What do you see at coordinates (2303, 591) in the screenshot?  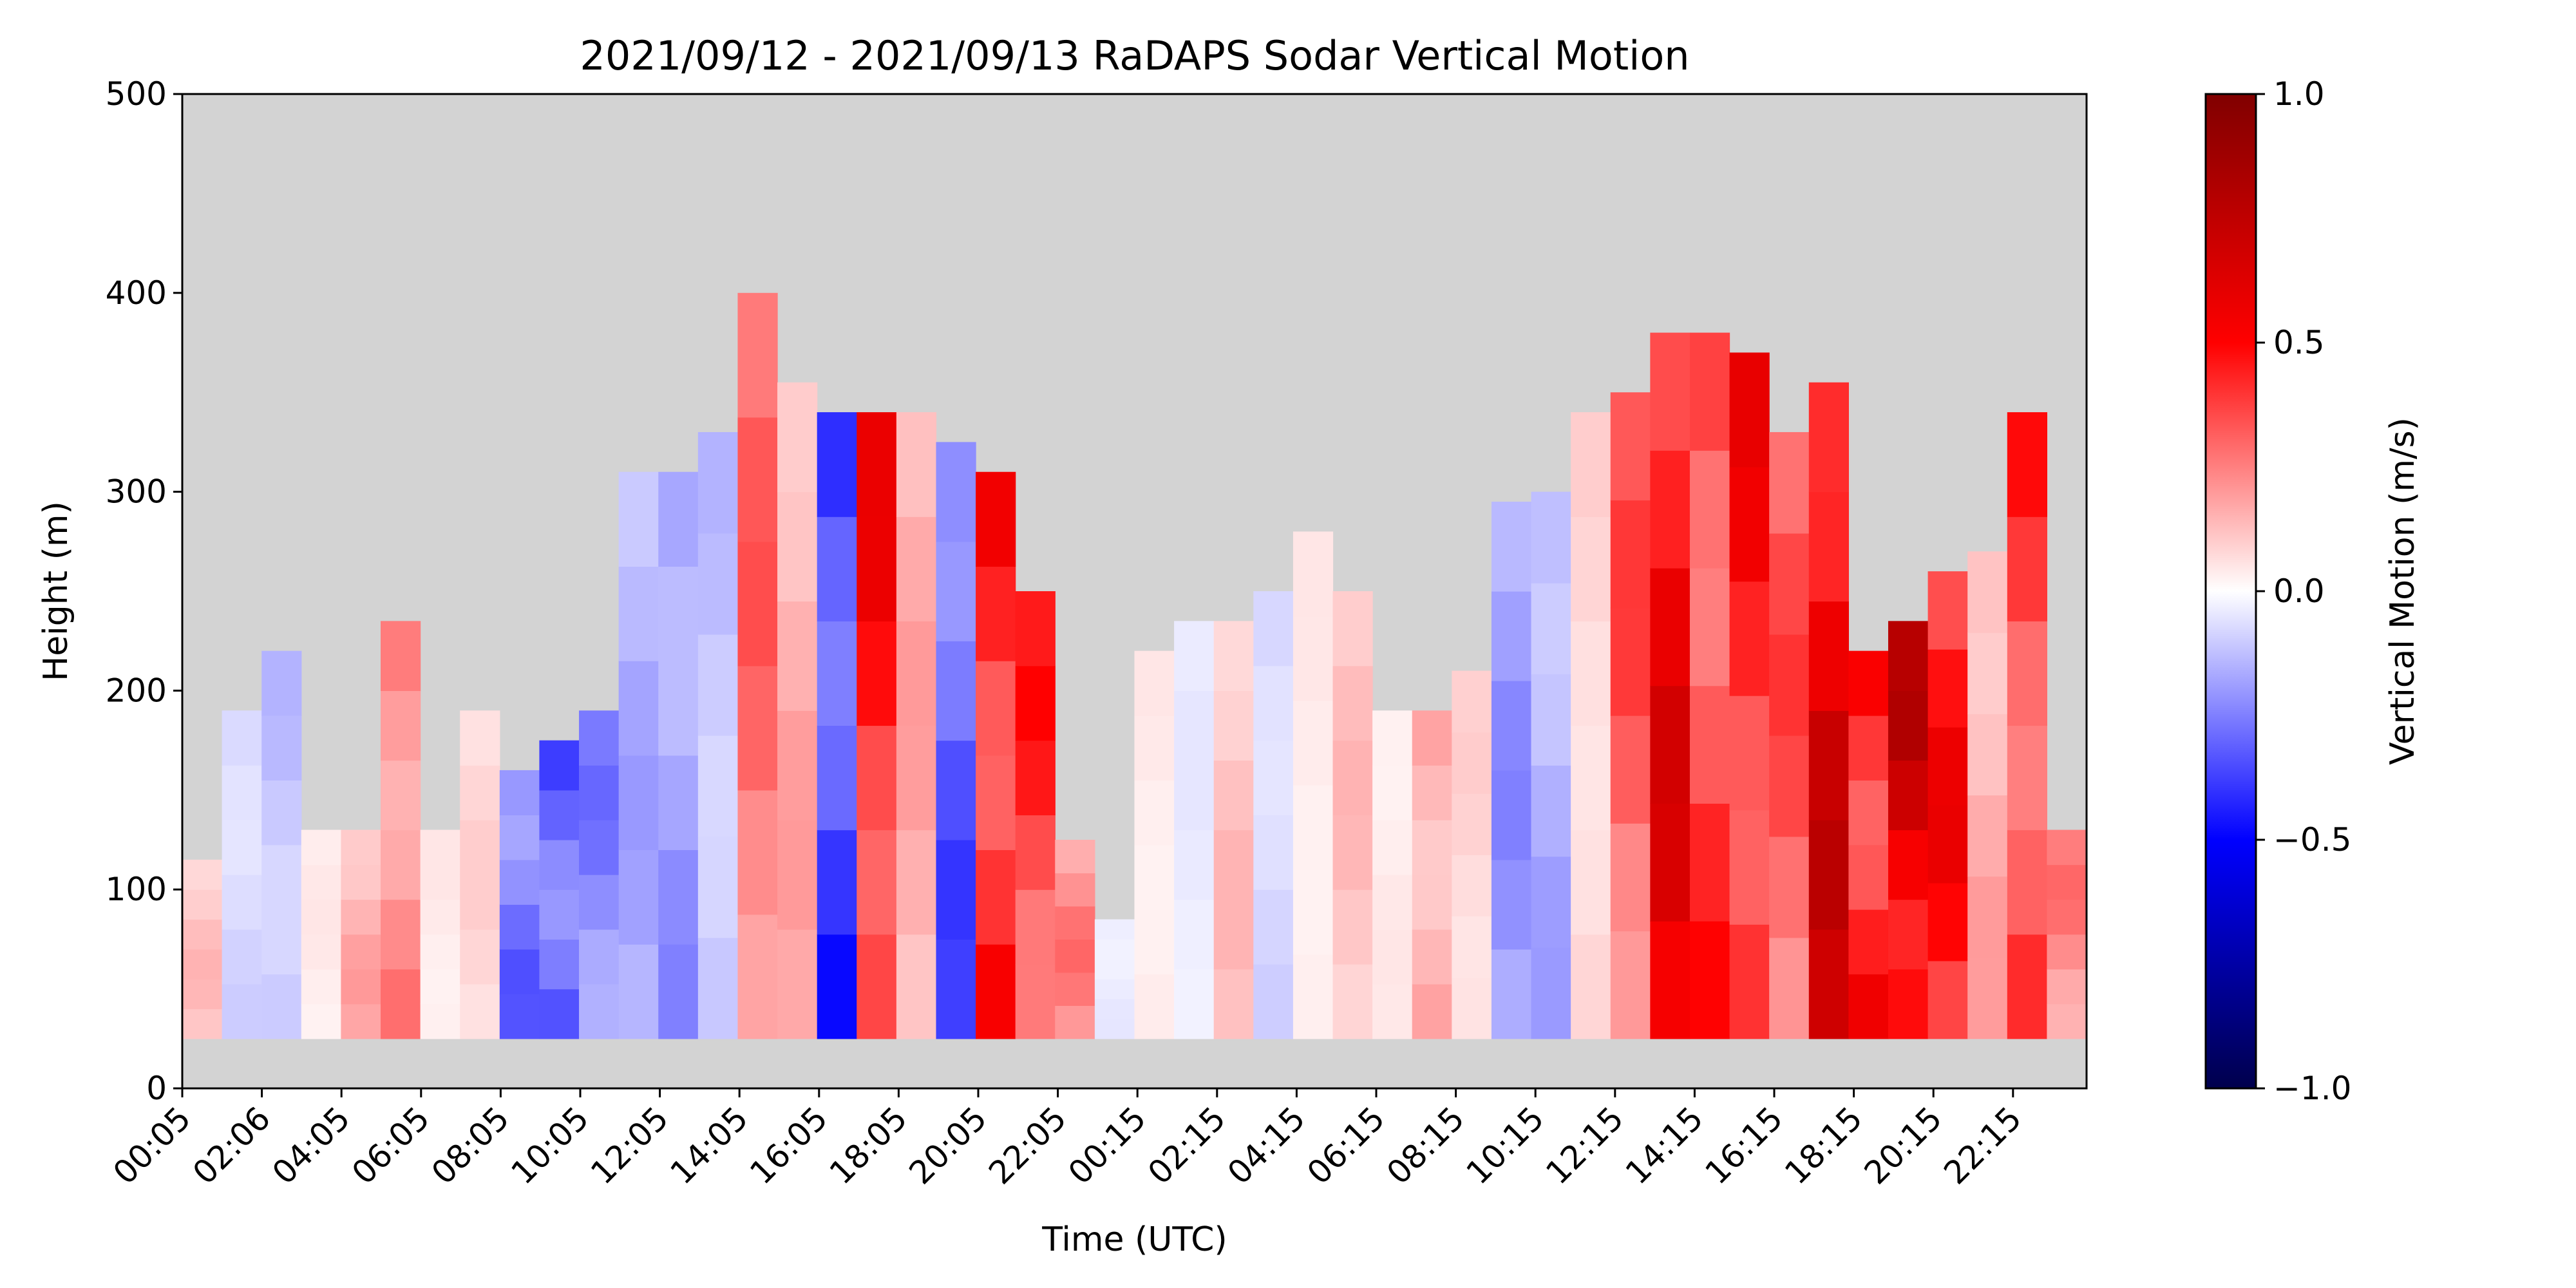 I see `colorbar-axis: −1.0 −0.5 0.0 0.5 1.0` at bounding box center [2303, 591].